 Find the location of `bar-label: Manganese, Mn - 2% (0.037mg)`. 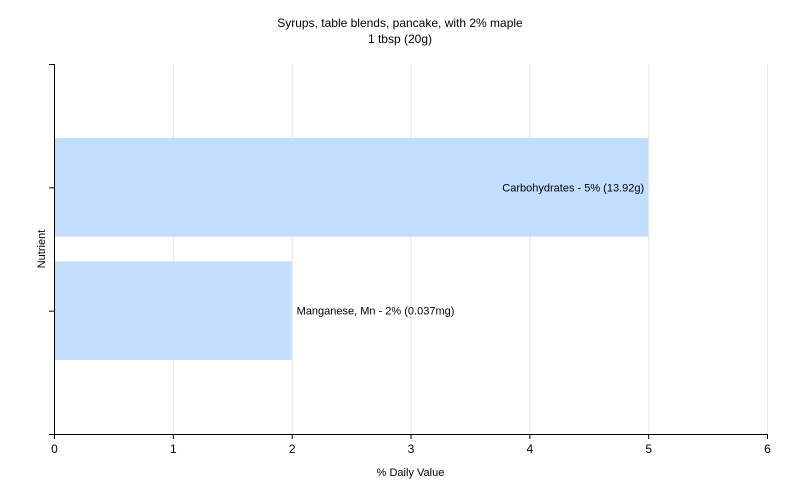

bar-label: Manganese, Mn - 2% (0.037mg) is located at coordinates (376, 312).